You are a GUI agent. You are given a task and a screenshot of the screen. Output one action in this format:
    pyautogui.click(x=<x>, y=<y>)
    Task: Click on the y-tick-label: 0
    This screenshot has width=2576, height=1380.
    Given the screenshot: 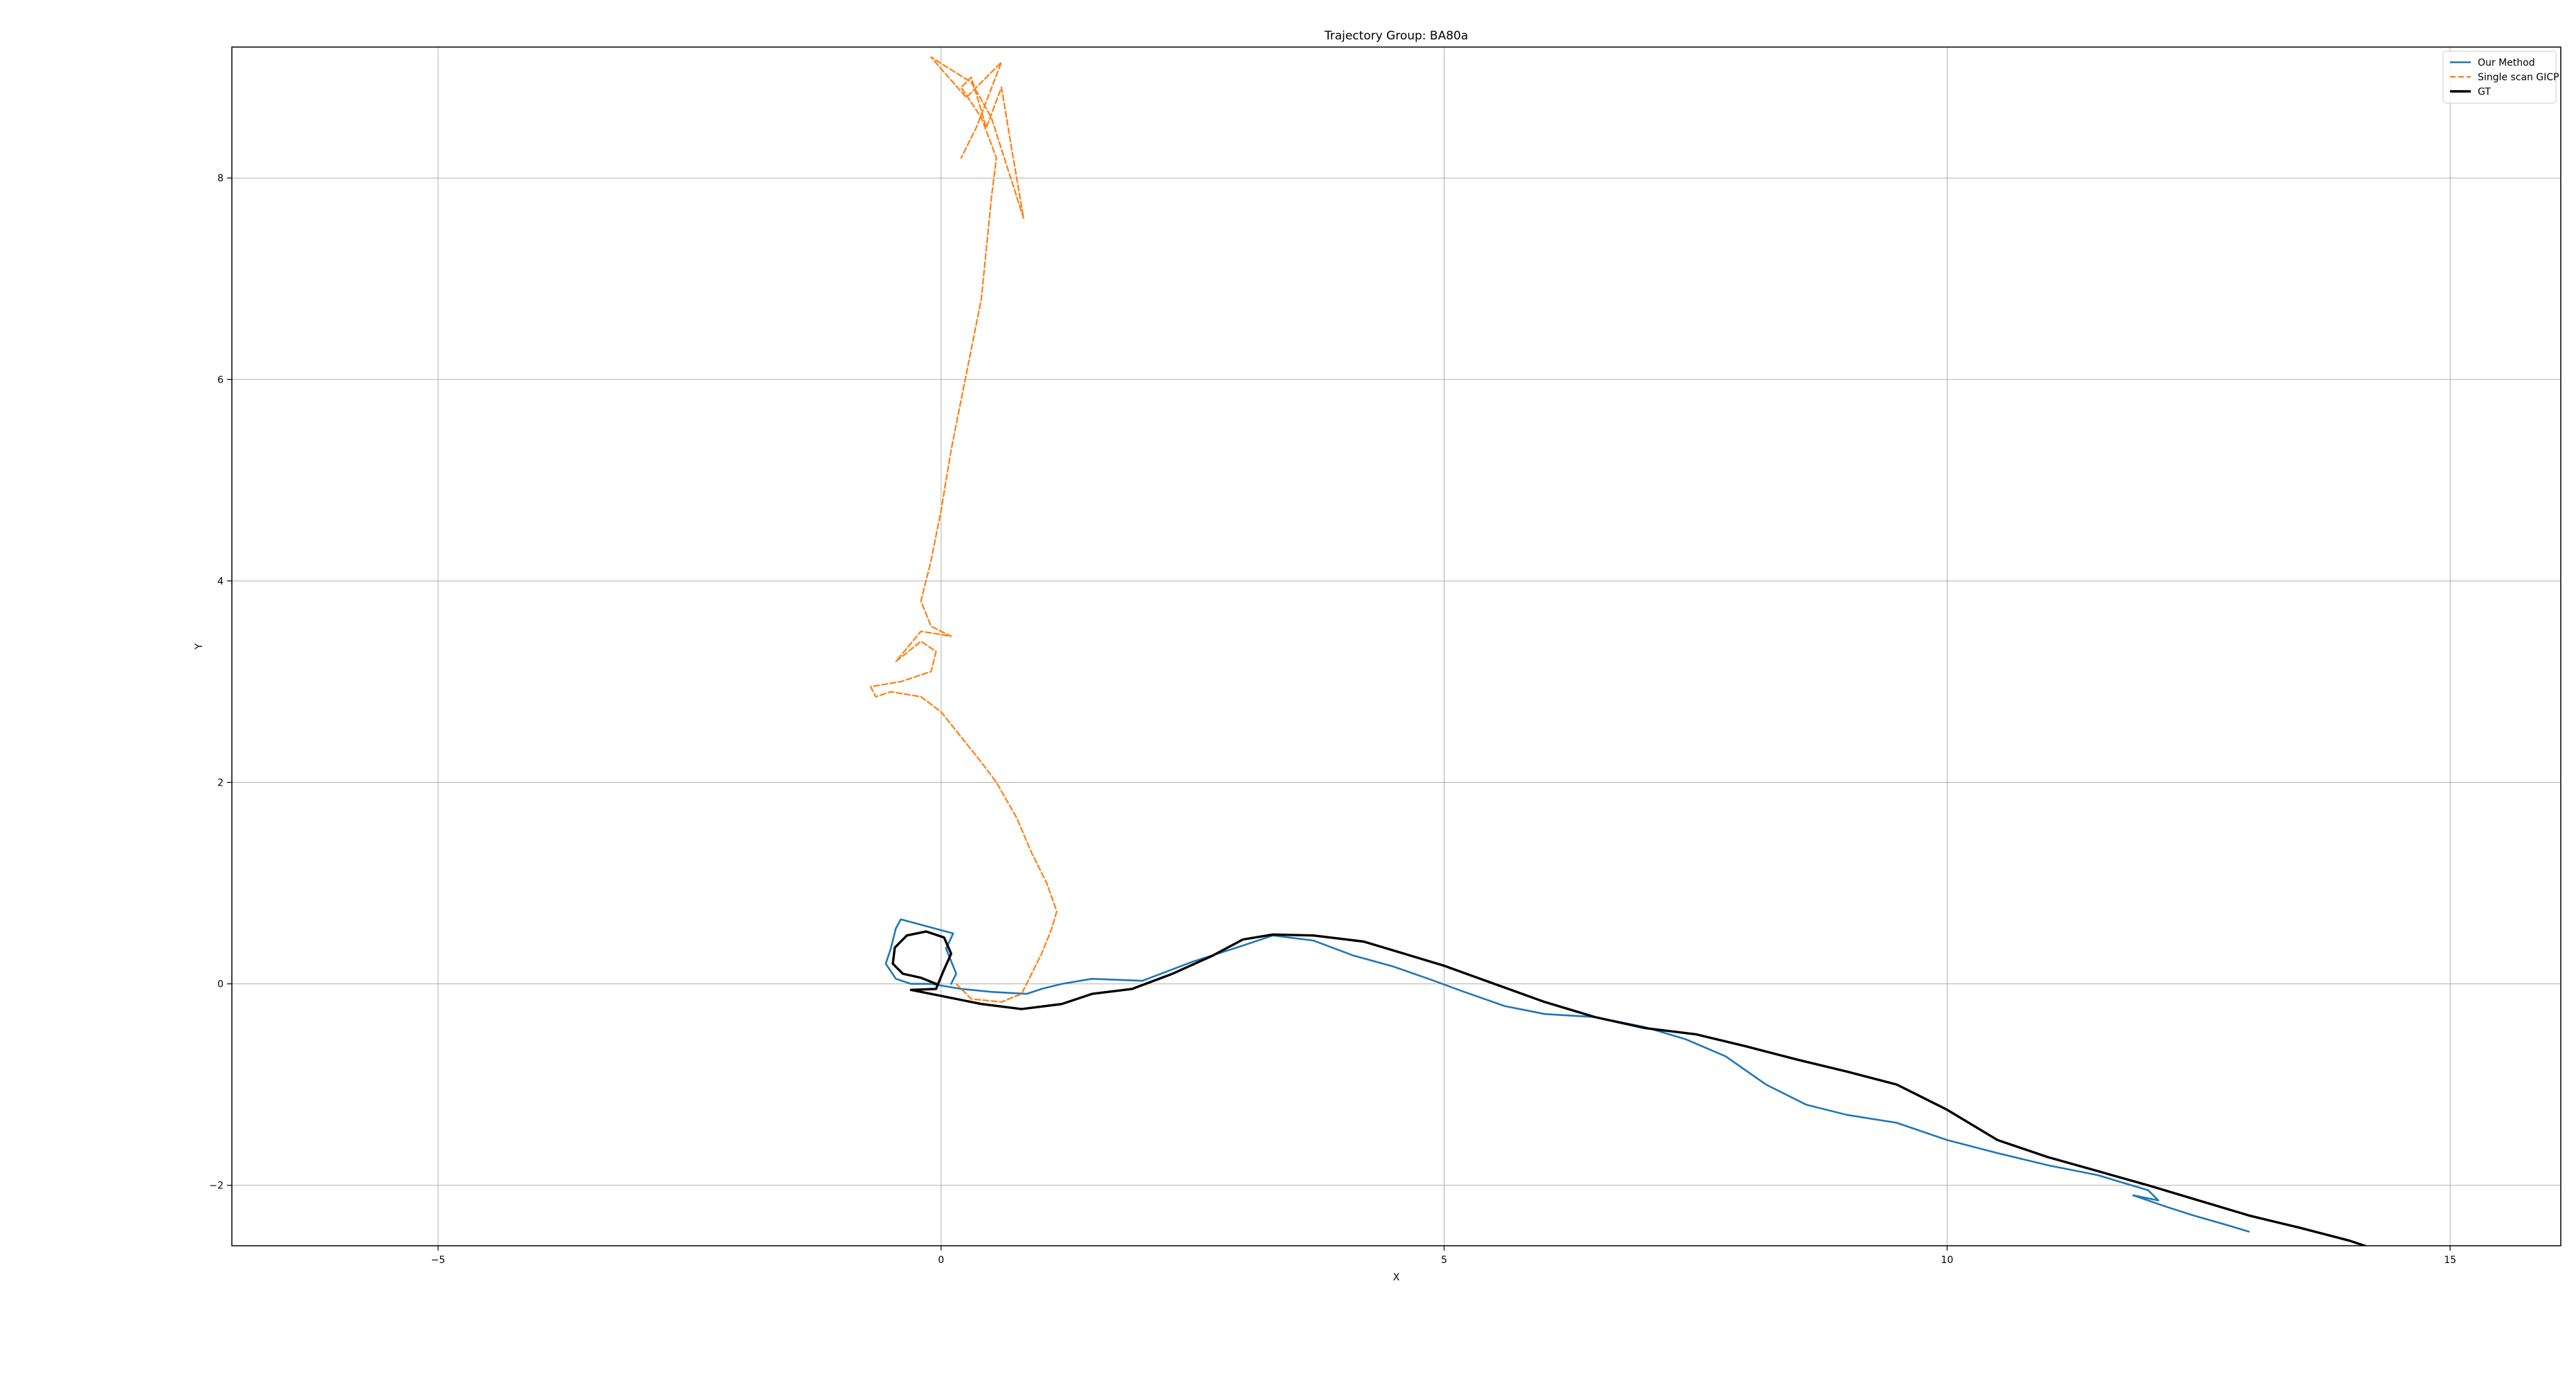 What is the action you would take?
    pyautogui.click(x=220, y=985)
    